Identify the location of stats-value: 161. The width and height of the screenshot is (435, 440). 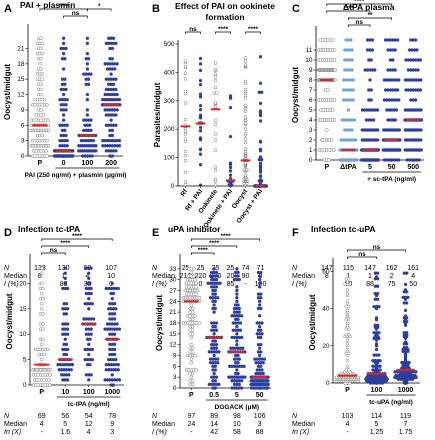
(413, 268).